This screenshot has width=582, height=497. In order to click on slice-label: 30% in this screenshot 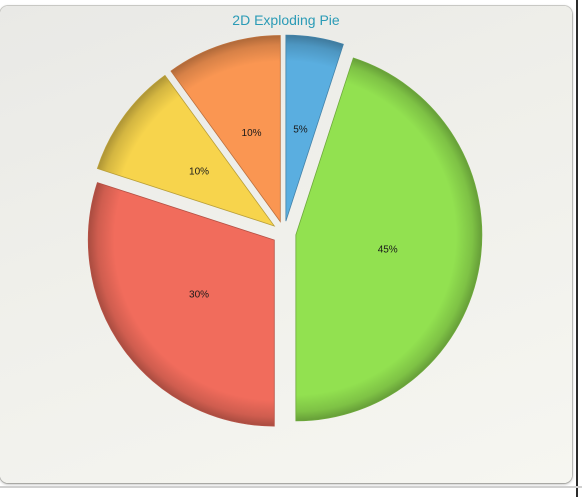, I will do `click(199, 295)`.